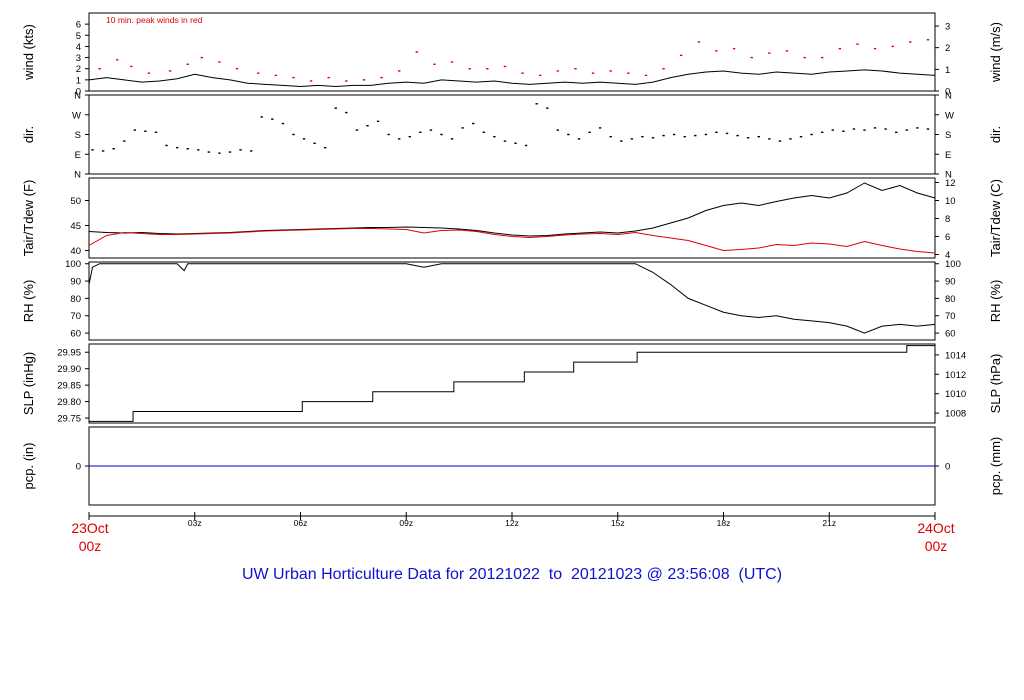 This screenshot has width=1024, height=700. Describe the element at coordinates (947, 48) in the screenshot. I see `y-tick-label-right: 2` at that location.